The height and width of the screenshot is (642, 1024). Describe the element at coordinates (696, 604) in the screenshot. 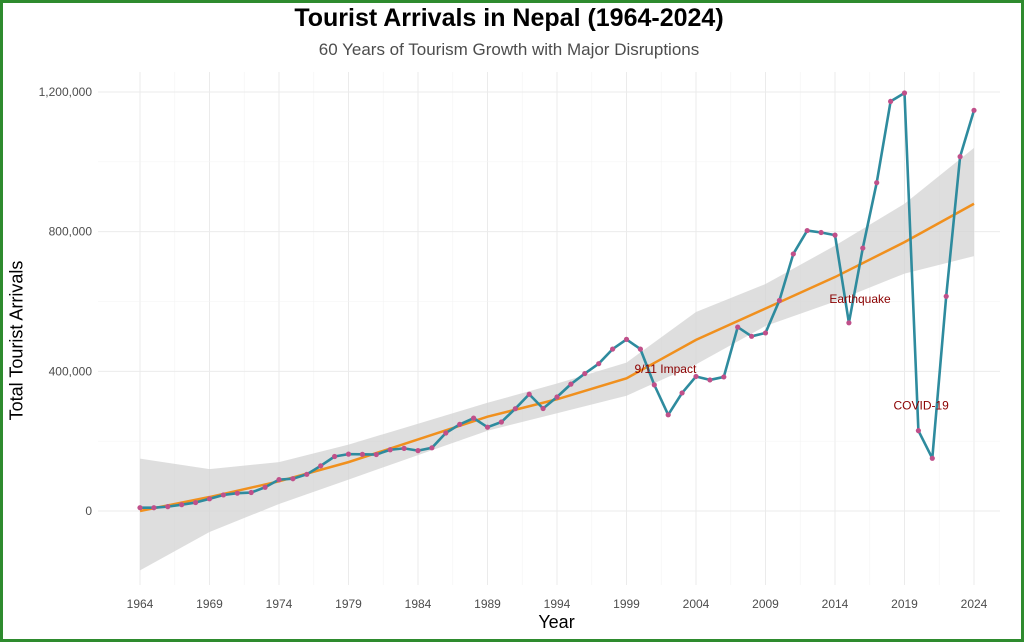

I see `x-tick-label: 2004` at that location.